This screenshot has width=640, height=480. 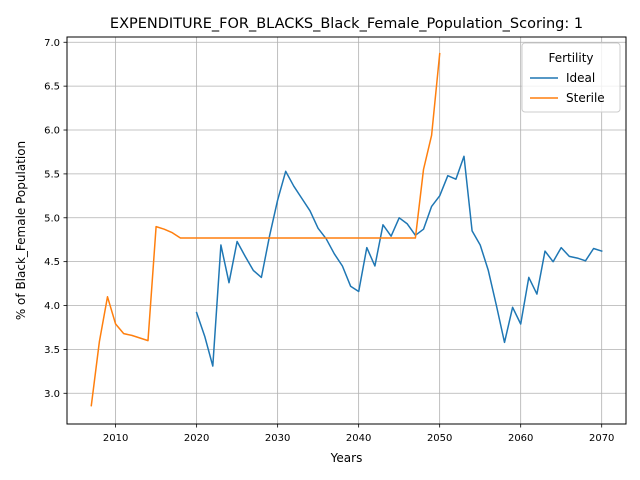 What do you see at coordinates (601, 438) in the screenshot?
I see `x-tick-label: 2070` at bounding box center [601, 438].